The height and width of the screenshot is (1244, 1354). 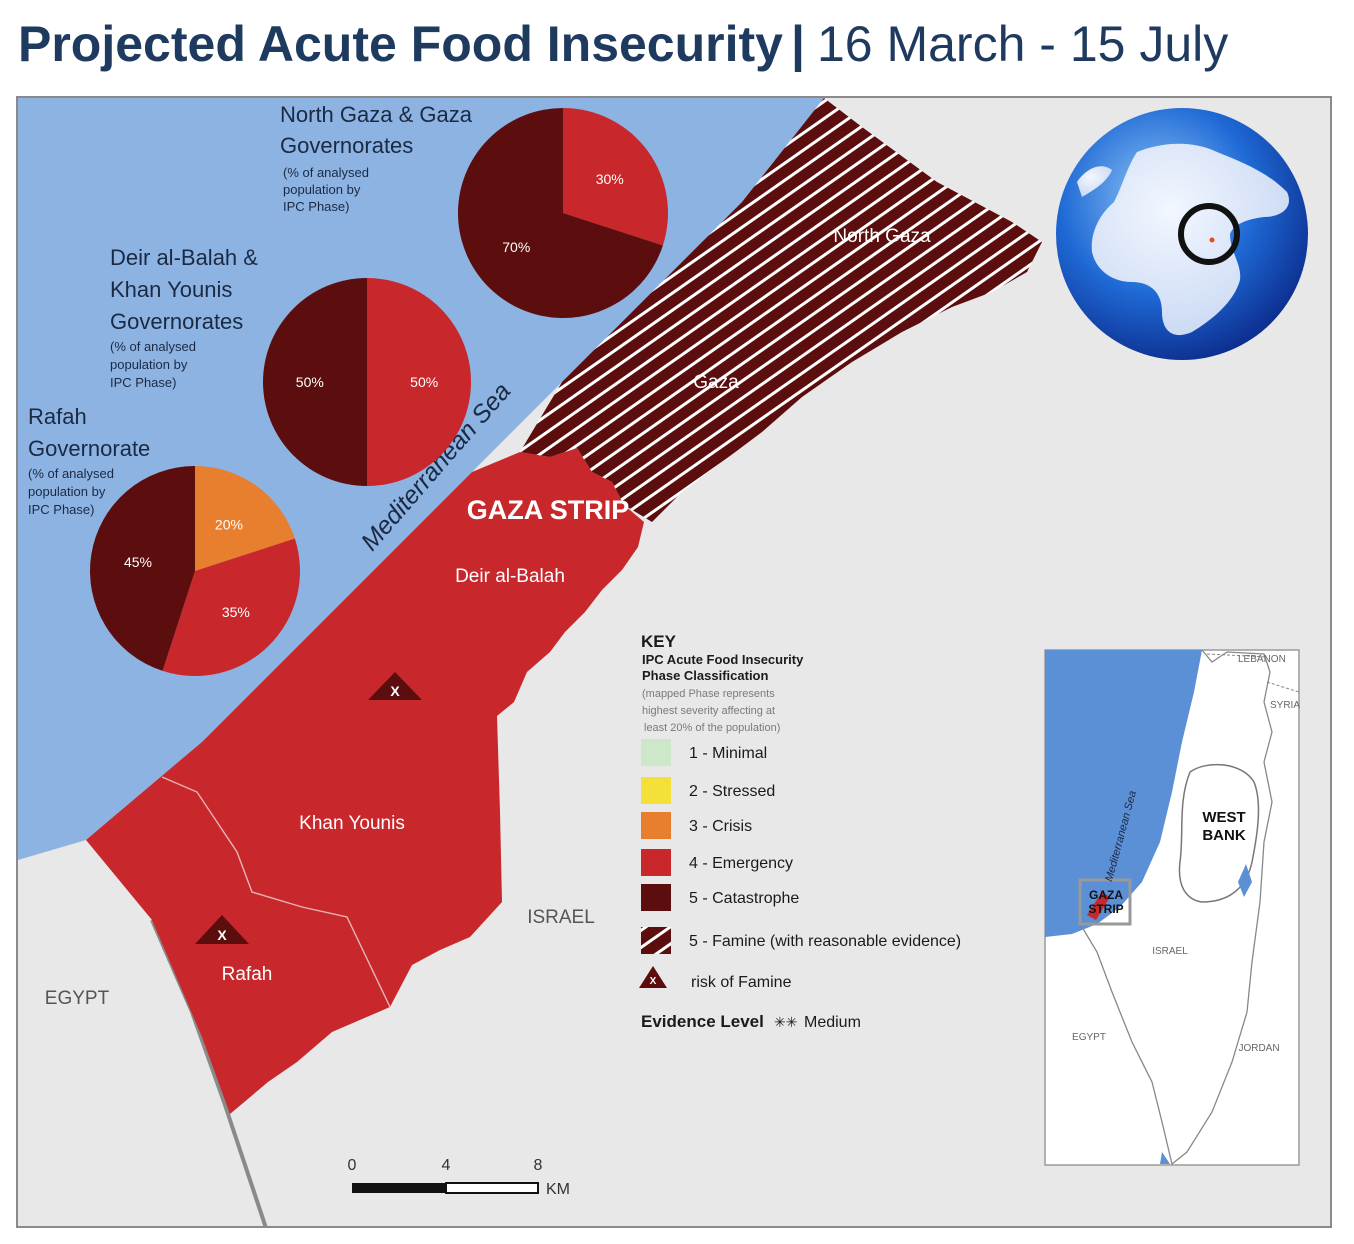 What do you see at coordinates (696, 825) in the screenshot?
I see `legend-item: 3 - Crisis` at bounding box center [696, 825].